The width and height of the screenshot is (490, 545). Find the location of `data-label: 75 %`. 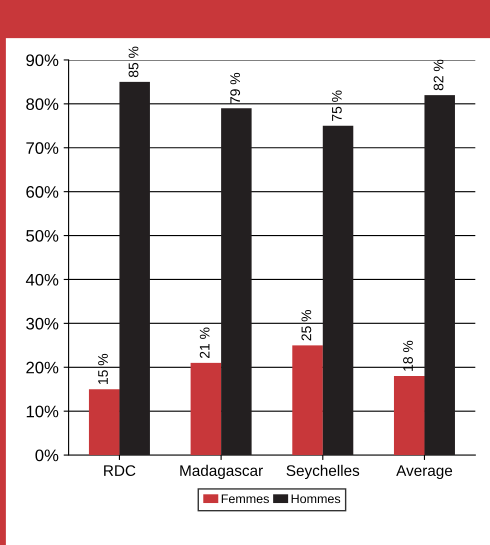

data-label: 75 % is located at coordinates (337, 105).